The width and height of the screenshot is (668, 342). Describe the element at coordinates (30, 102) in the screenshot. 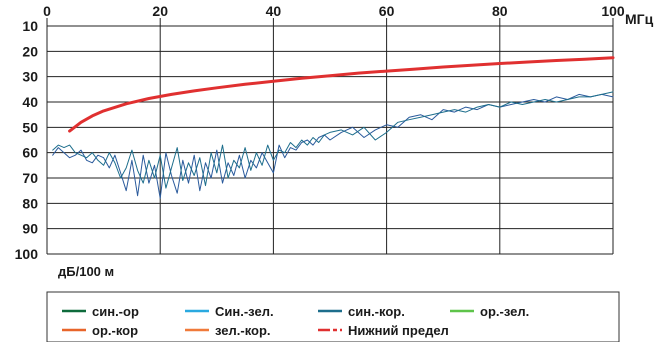

I see `y-tick-40: 40` at that location.